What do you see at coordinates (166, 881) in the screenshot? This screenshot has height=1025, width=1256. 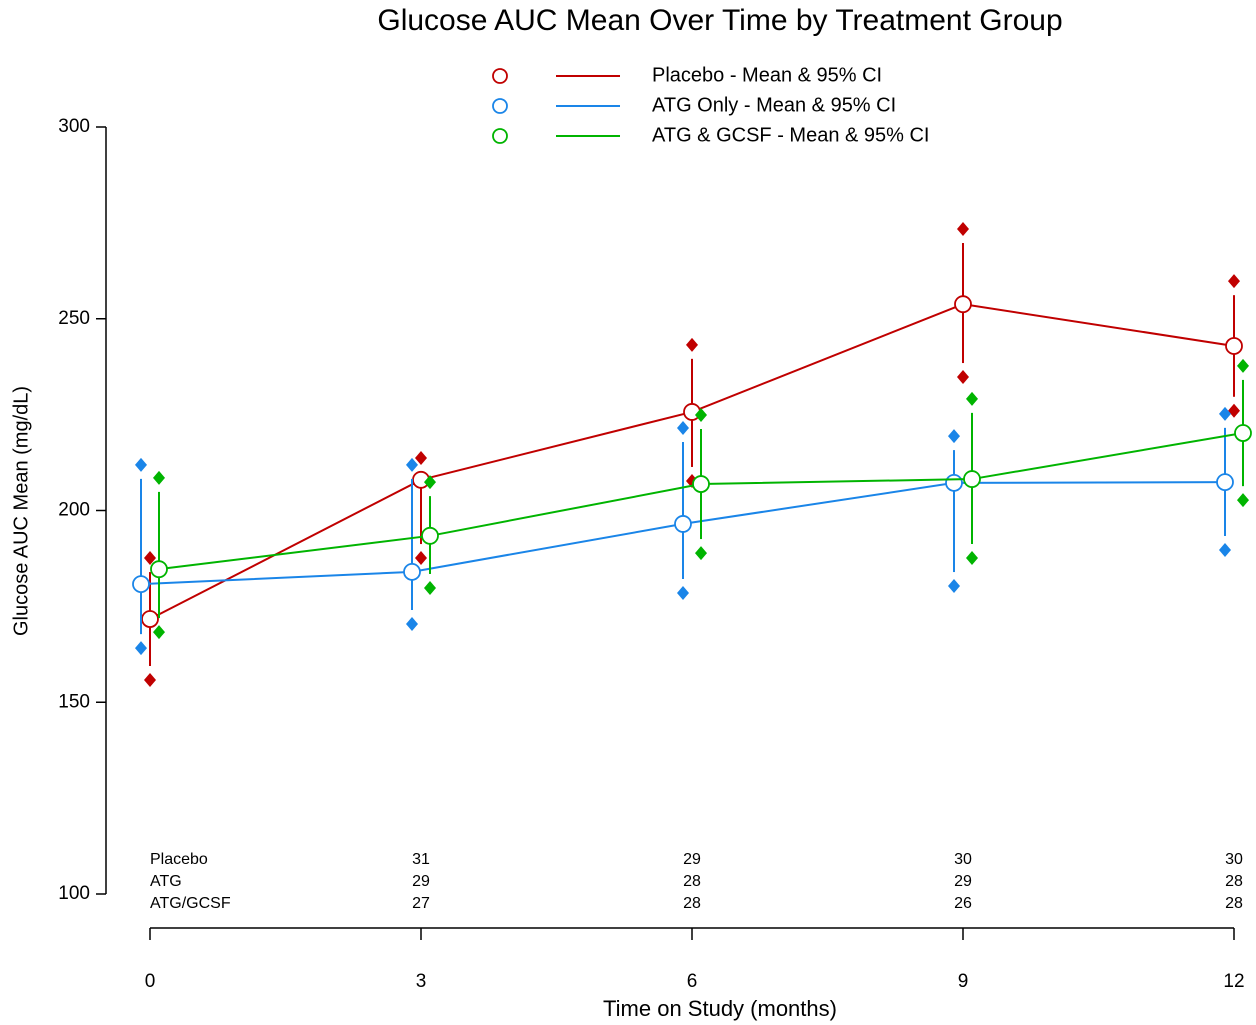 I see `at-risk-label: ATG` at bounding box center [166, 881].